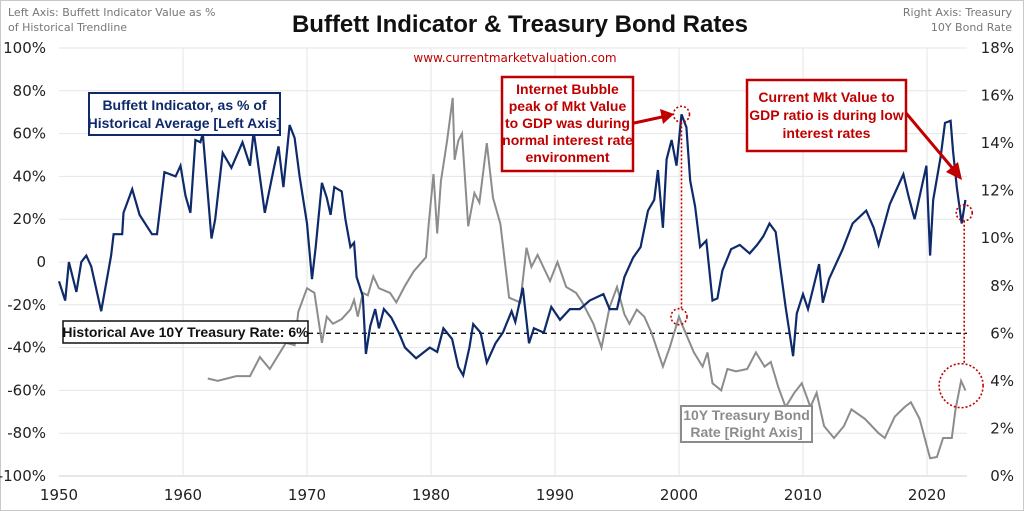 The width and height of the screenshot is (1024, 511). Describe the element at coordinates (183, 495) in the screenshot. I see `x-tick-label: 1960` at that location.